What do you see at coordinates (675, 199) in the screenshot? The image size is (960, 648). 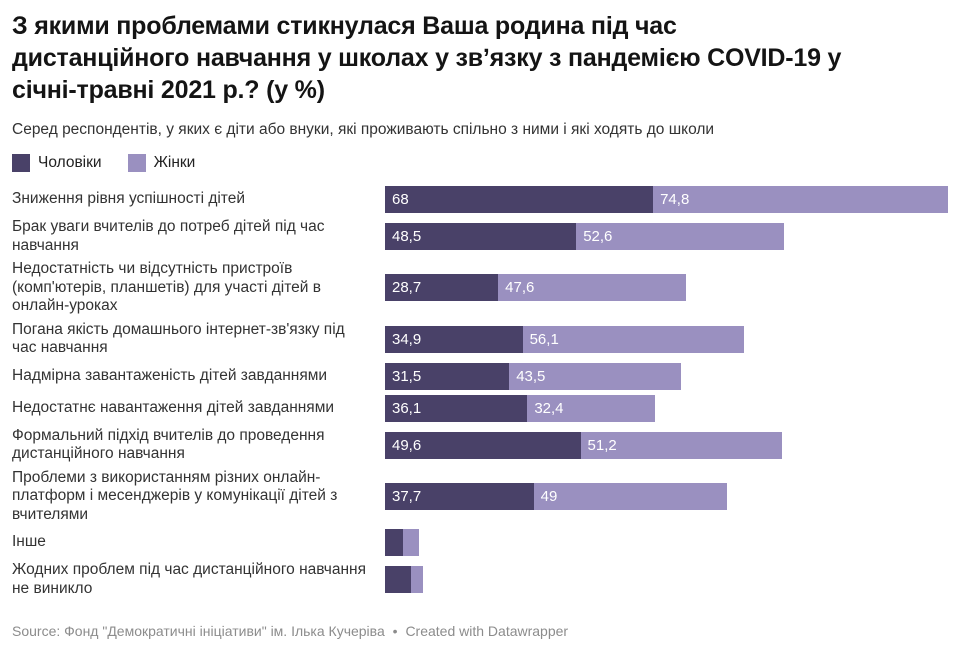 I see `value-label: 74,8` at bounding box center [675, 199].